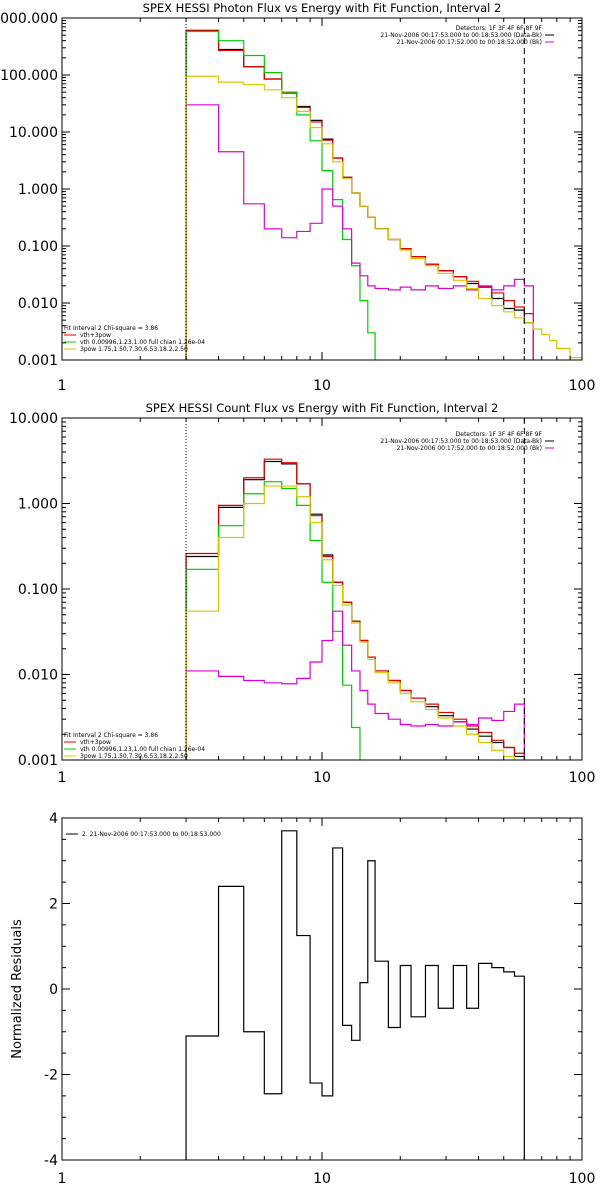 This screenshot has width=600, height=1200. I want to click on y-axis-label: Normalized Residuals, so click(17, 989).